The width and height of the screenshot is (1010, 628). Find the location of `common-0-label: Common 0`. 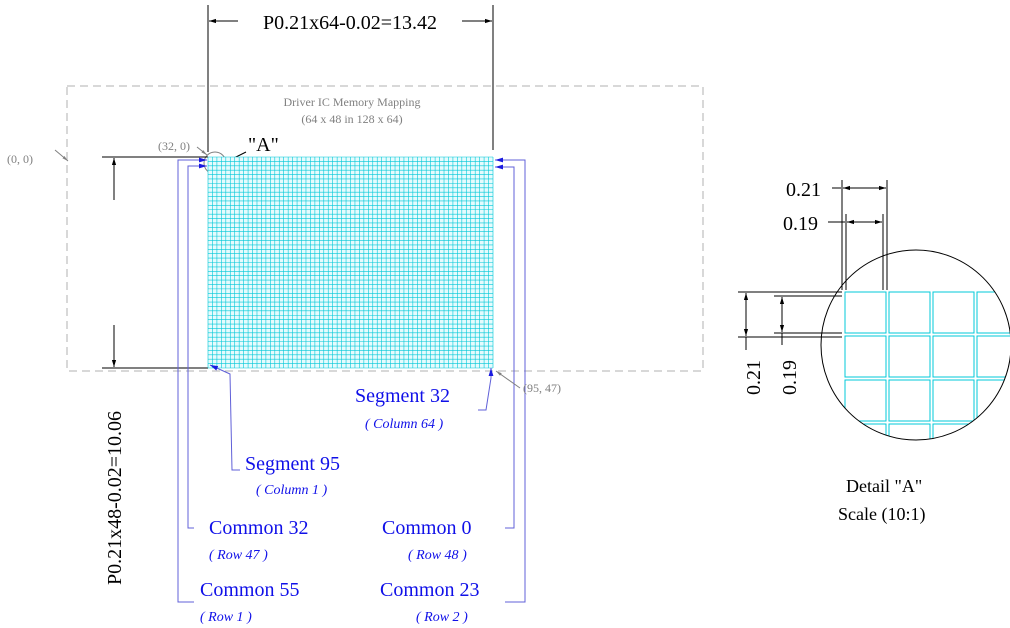

common-0-label: Common 0 is located at coordinates (426, 528).